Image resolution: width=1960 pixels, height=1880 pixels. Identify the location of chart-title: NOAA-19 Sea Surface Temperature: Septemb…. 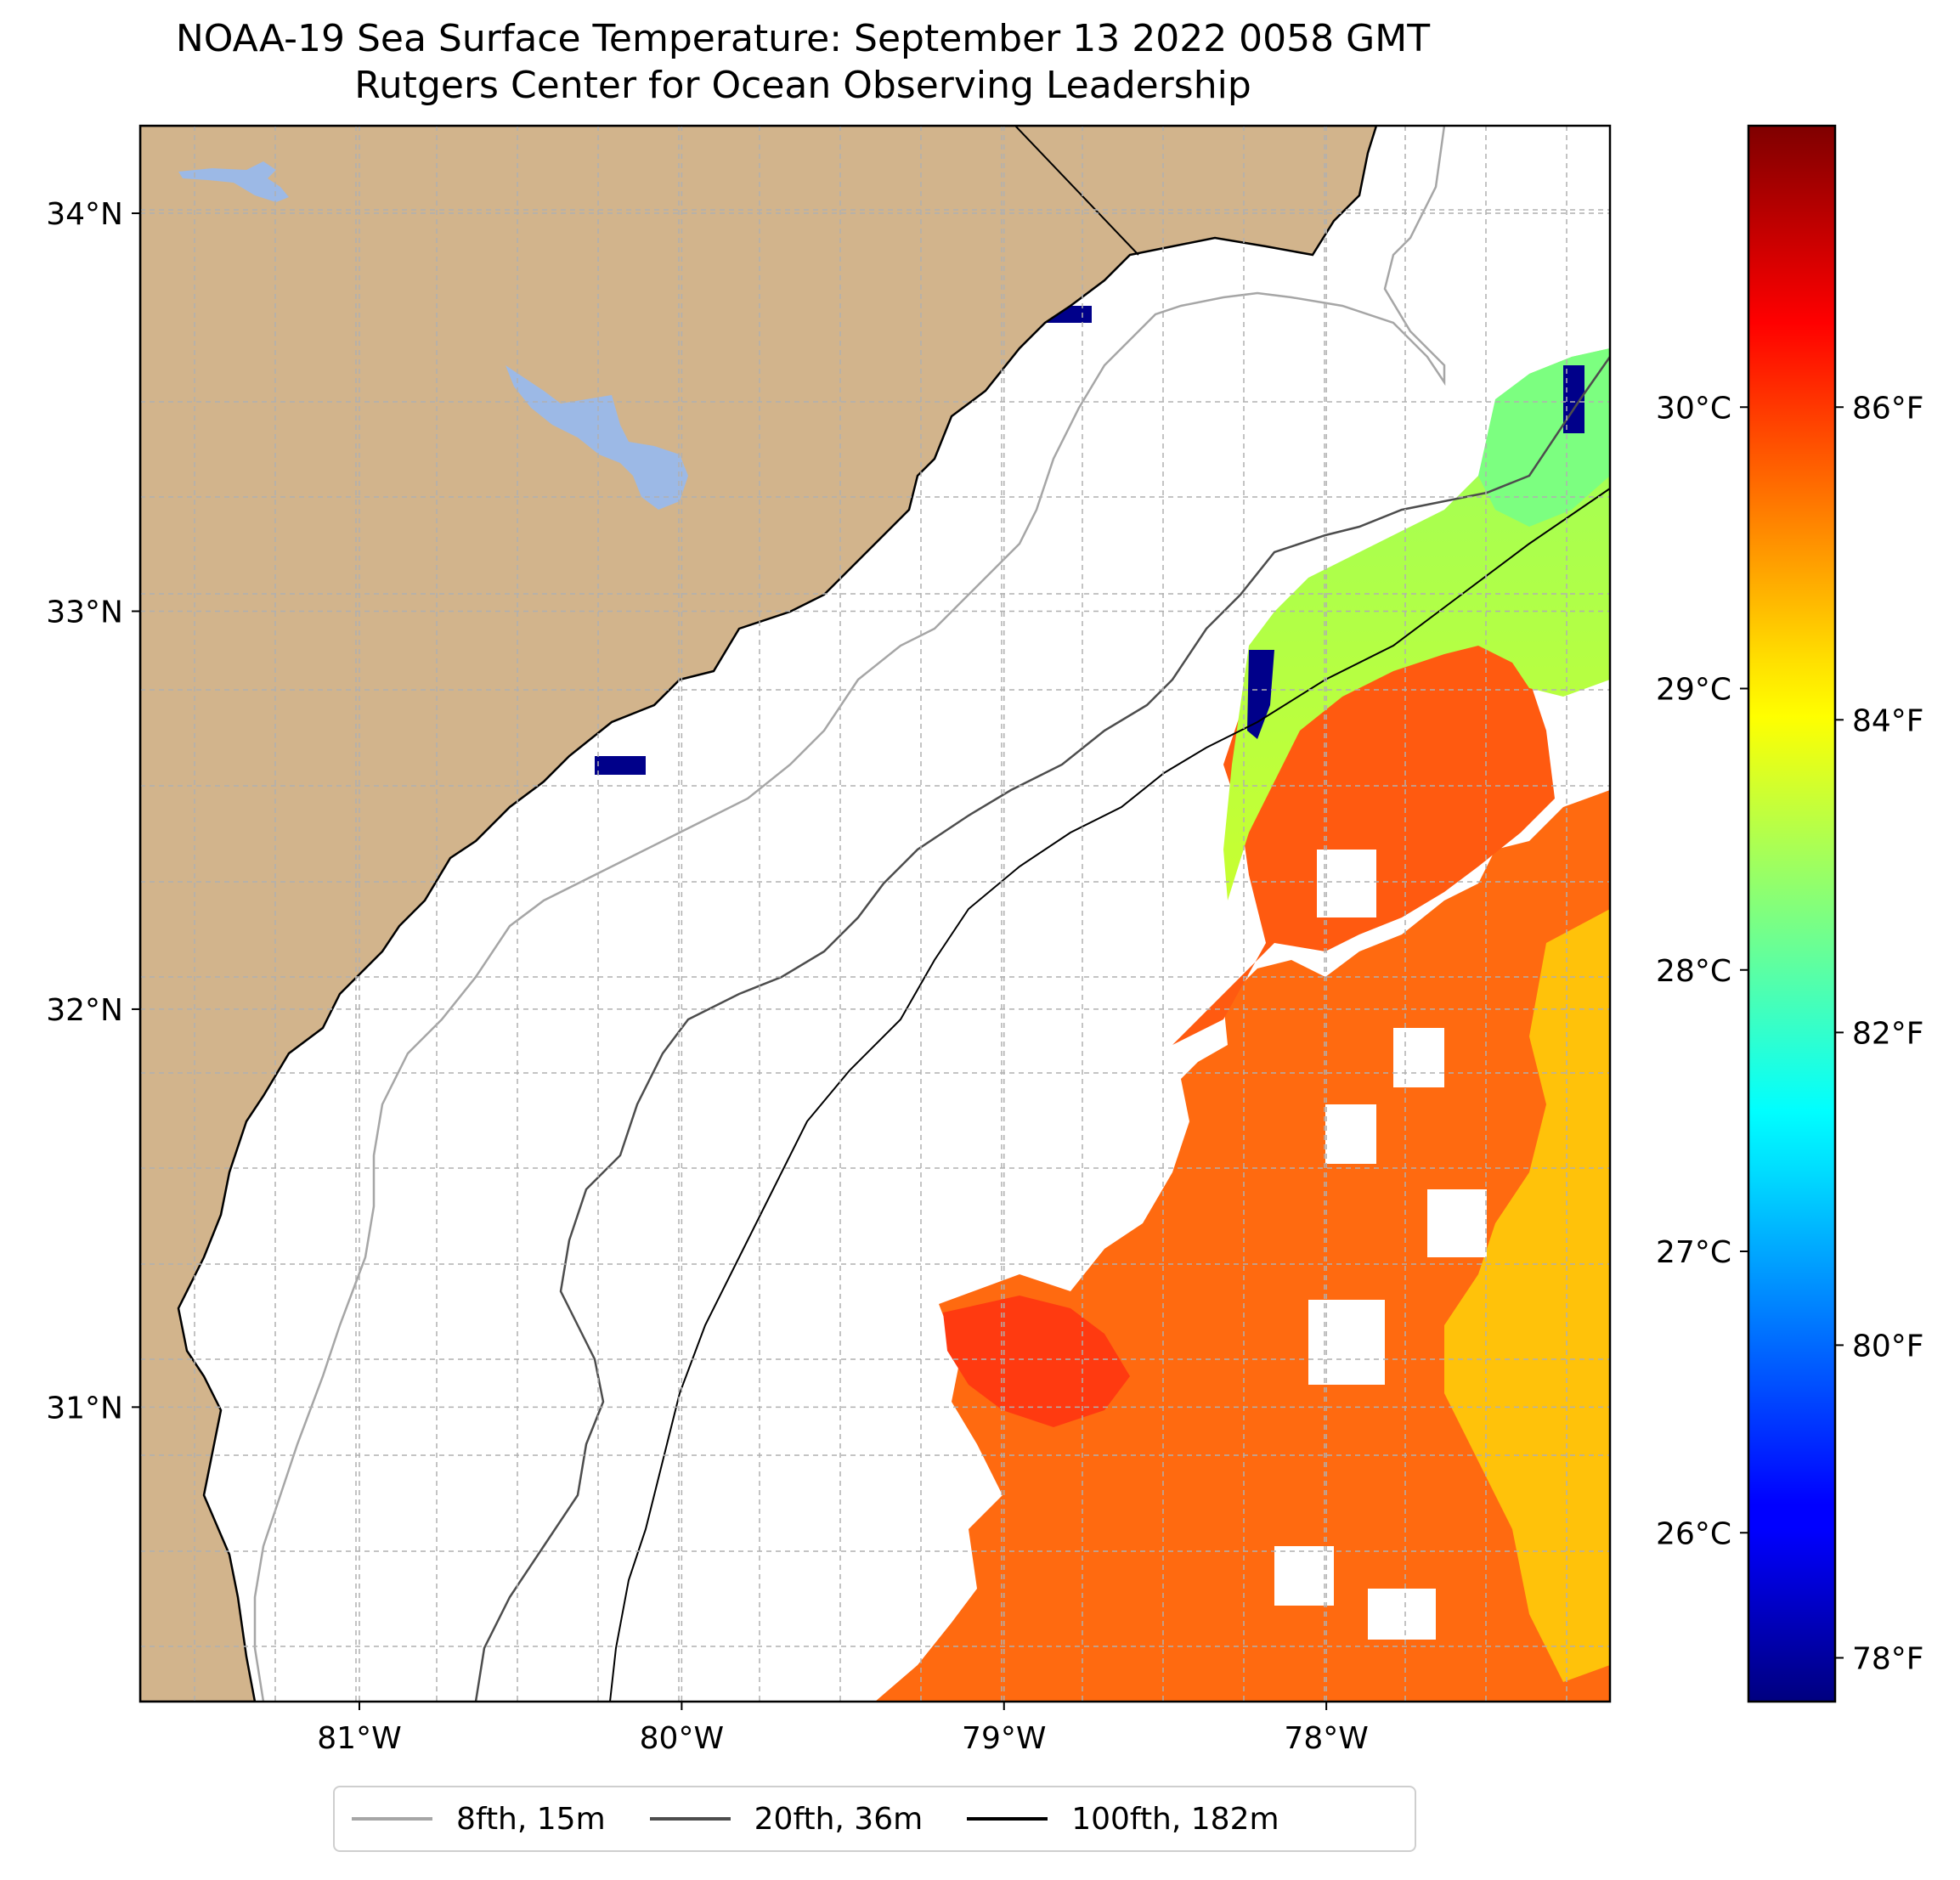
(803, 38).